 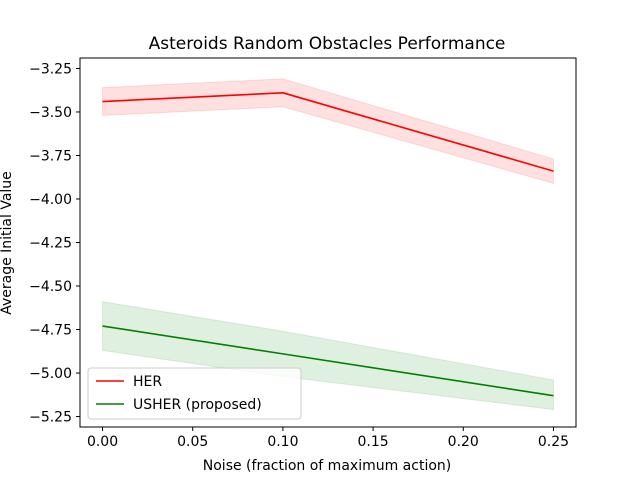 I want to click on y-tick-label: −5.25, so click(x=50, y=418).